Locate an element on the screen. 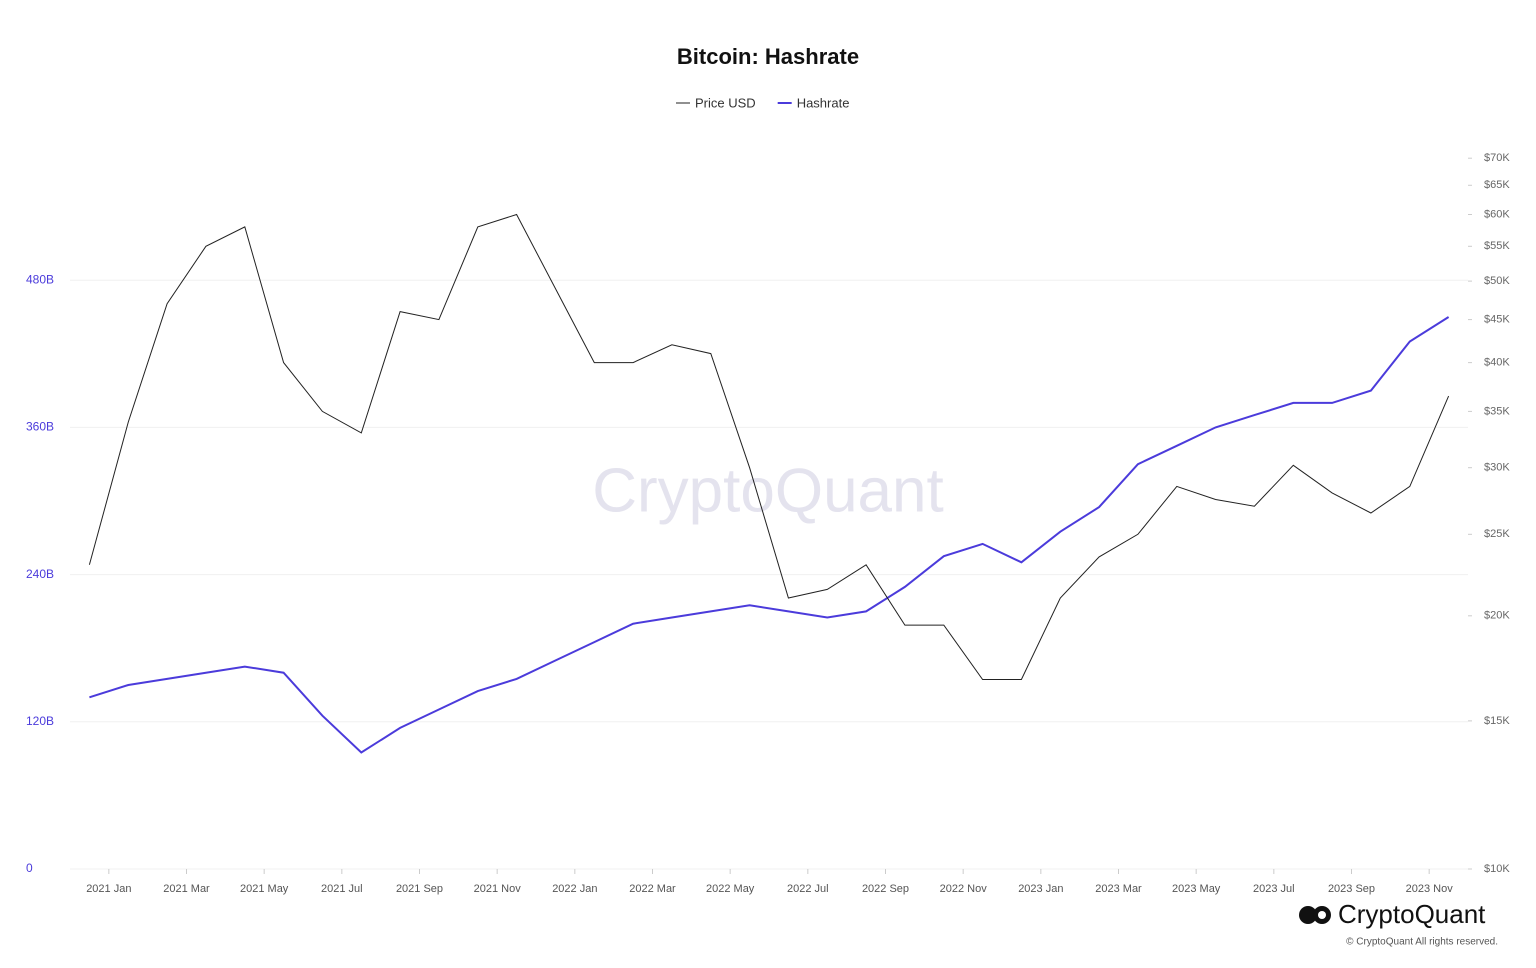 The width and height of the screenshot is (1536, 968). y2-tick-label: $55K is located at coordinates (1497, 246).